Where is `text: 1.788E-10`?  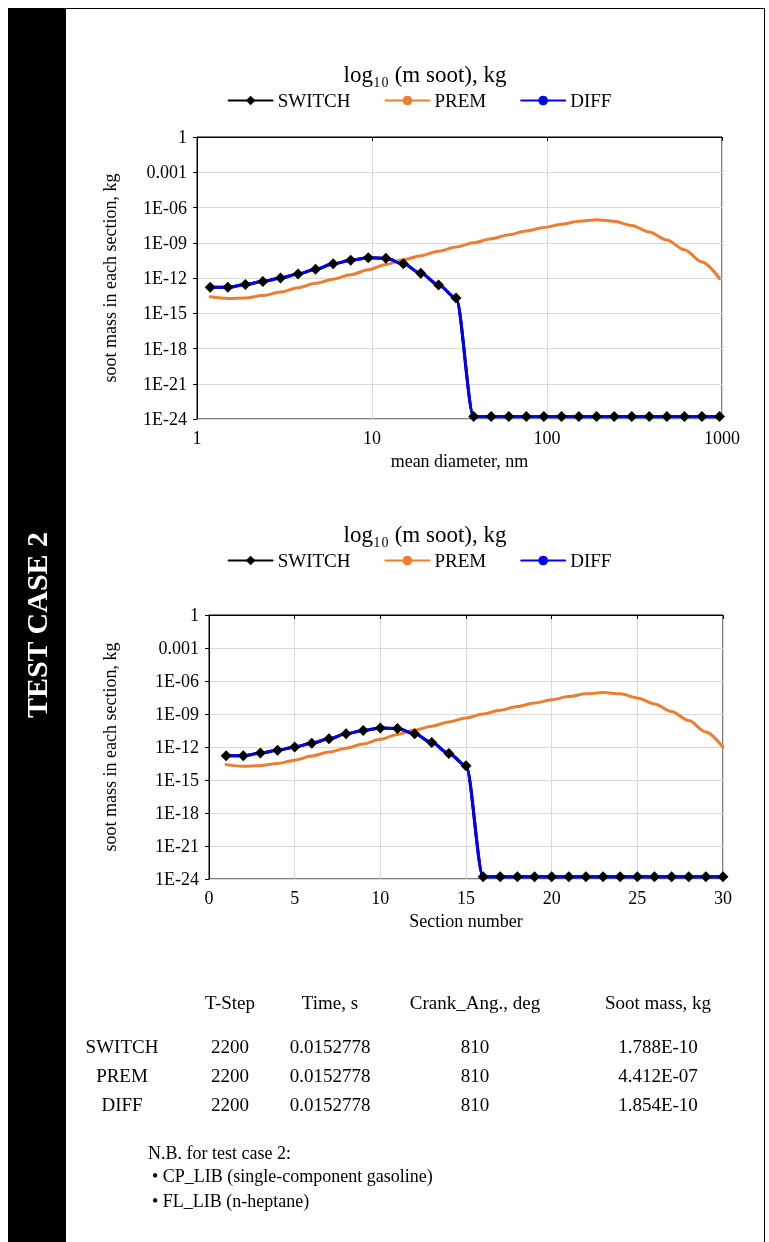 text: 1.788E-10 is located at coordinates (658, 1046).